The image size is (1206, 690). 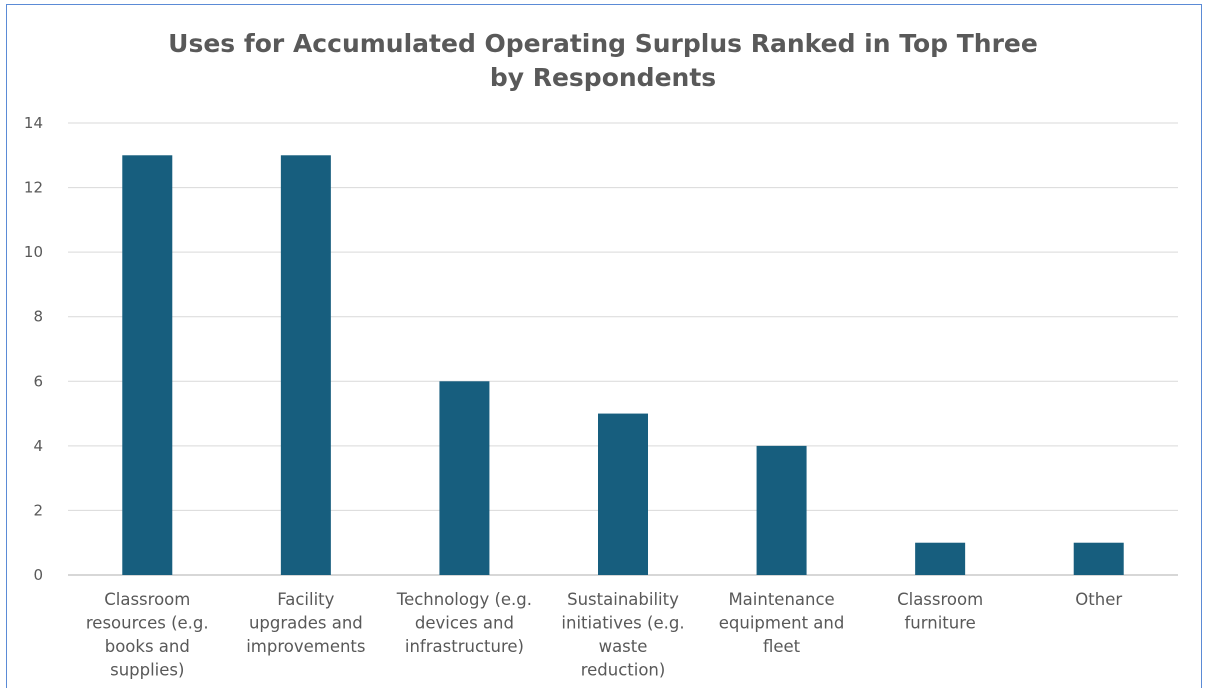 What do you see at coordinates (38, 575) in the screenshot?
I see `y-tick-label: 0` at bounding box center [38, 575].